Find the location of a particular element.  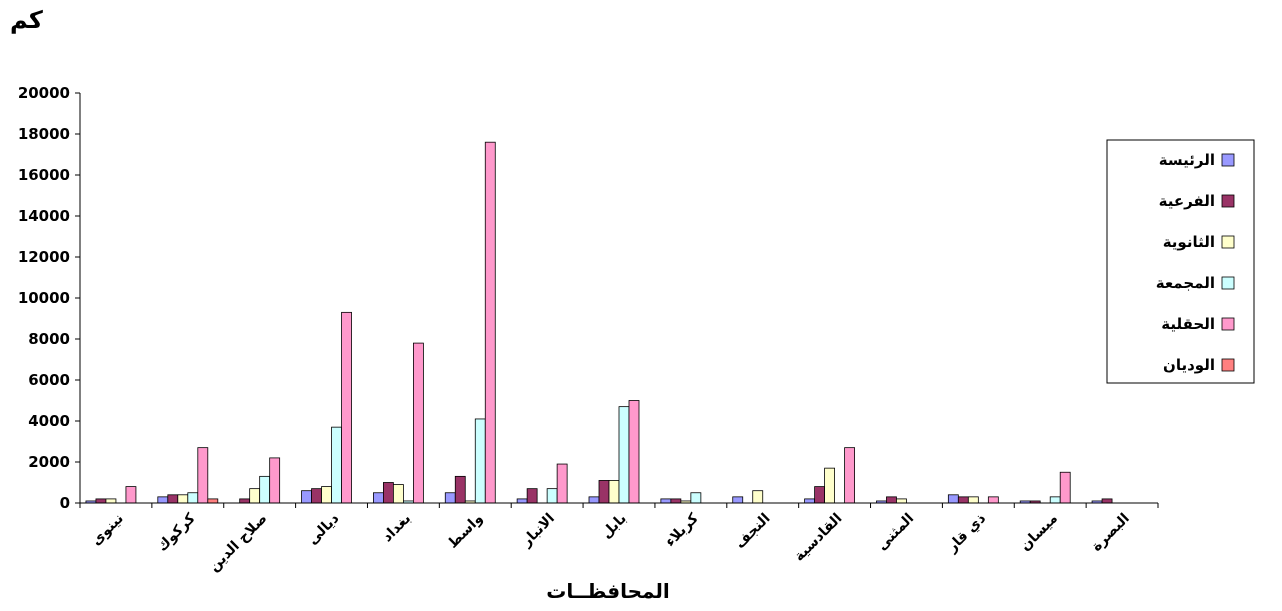

x-tick-label: المثنى is located at coordinates (895, 532).